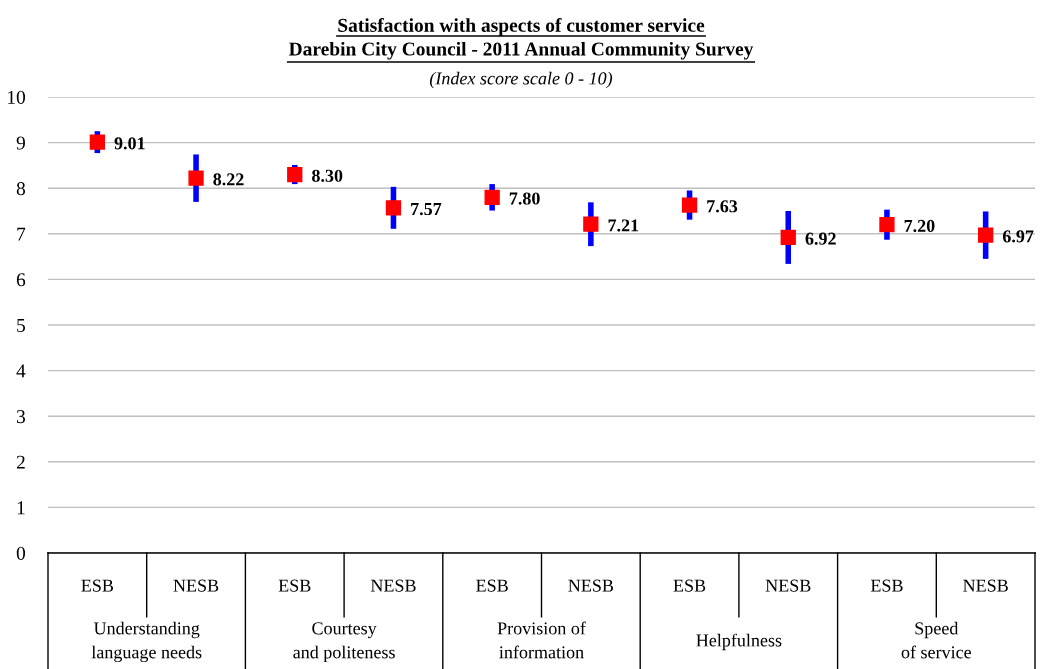  Describe the element at coordinates (521, 39) in the screenshot. I see `chart-title: Satisfaction with aspects of customer service Darebin City Council - 2011 Annual Community Survey` at that location.